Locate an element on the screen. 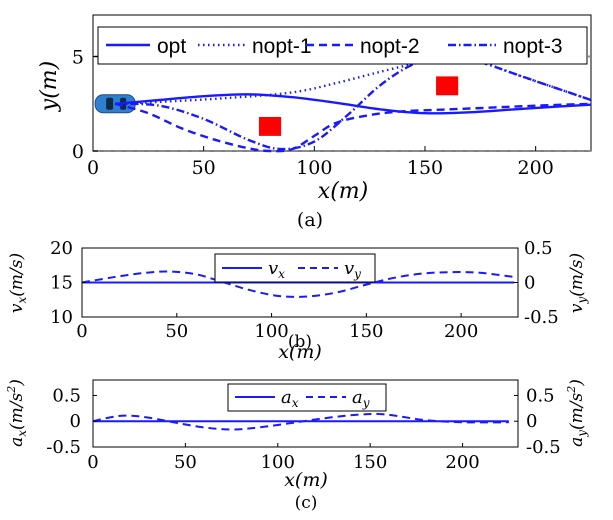 Image resolution: width=613 pixels, height=520 pixels. panel-b-ylabel-left: vx(m/s) is located at coordinates (18, 283).